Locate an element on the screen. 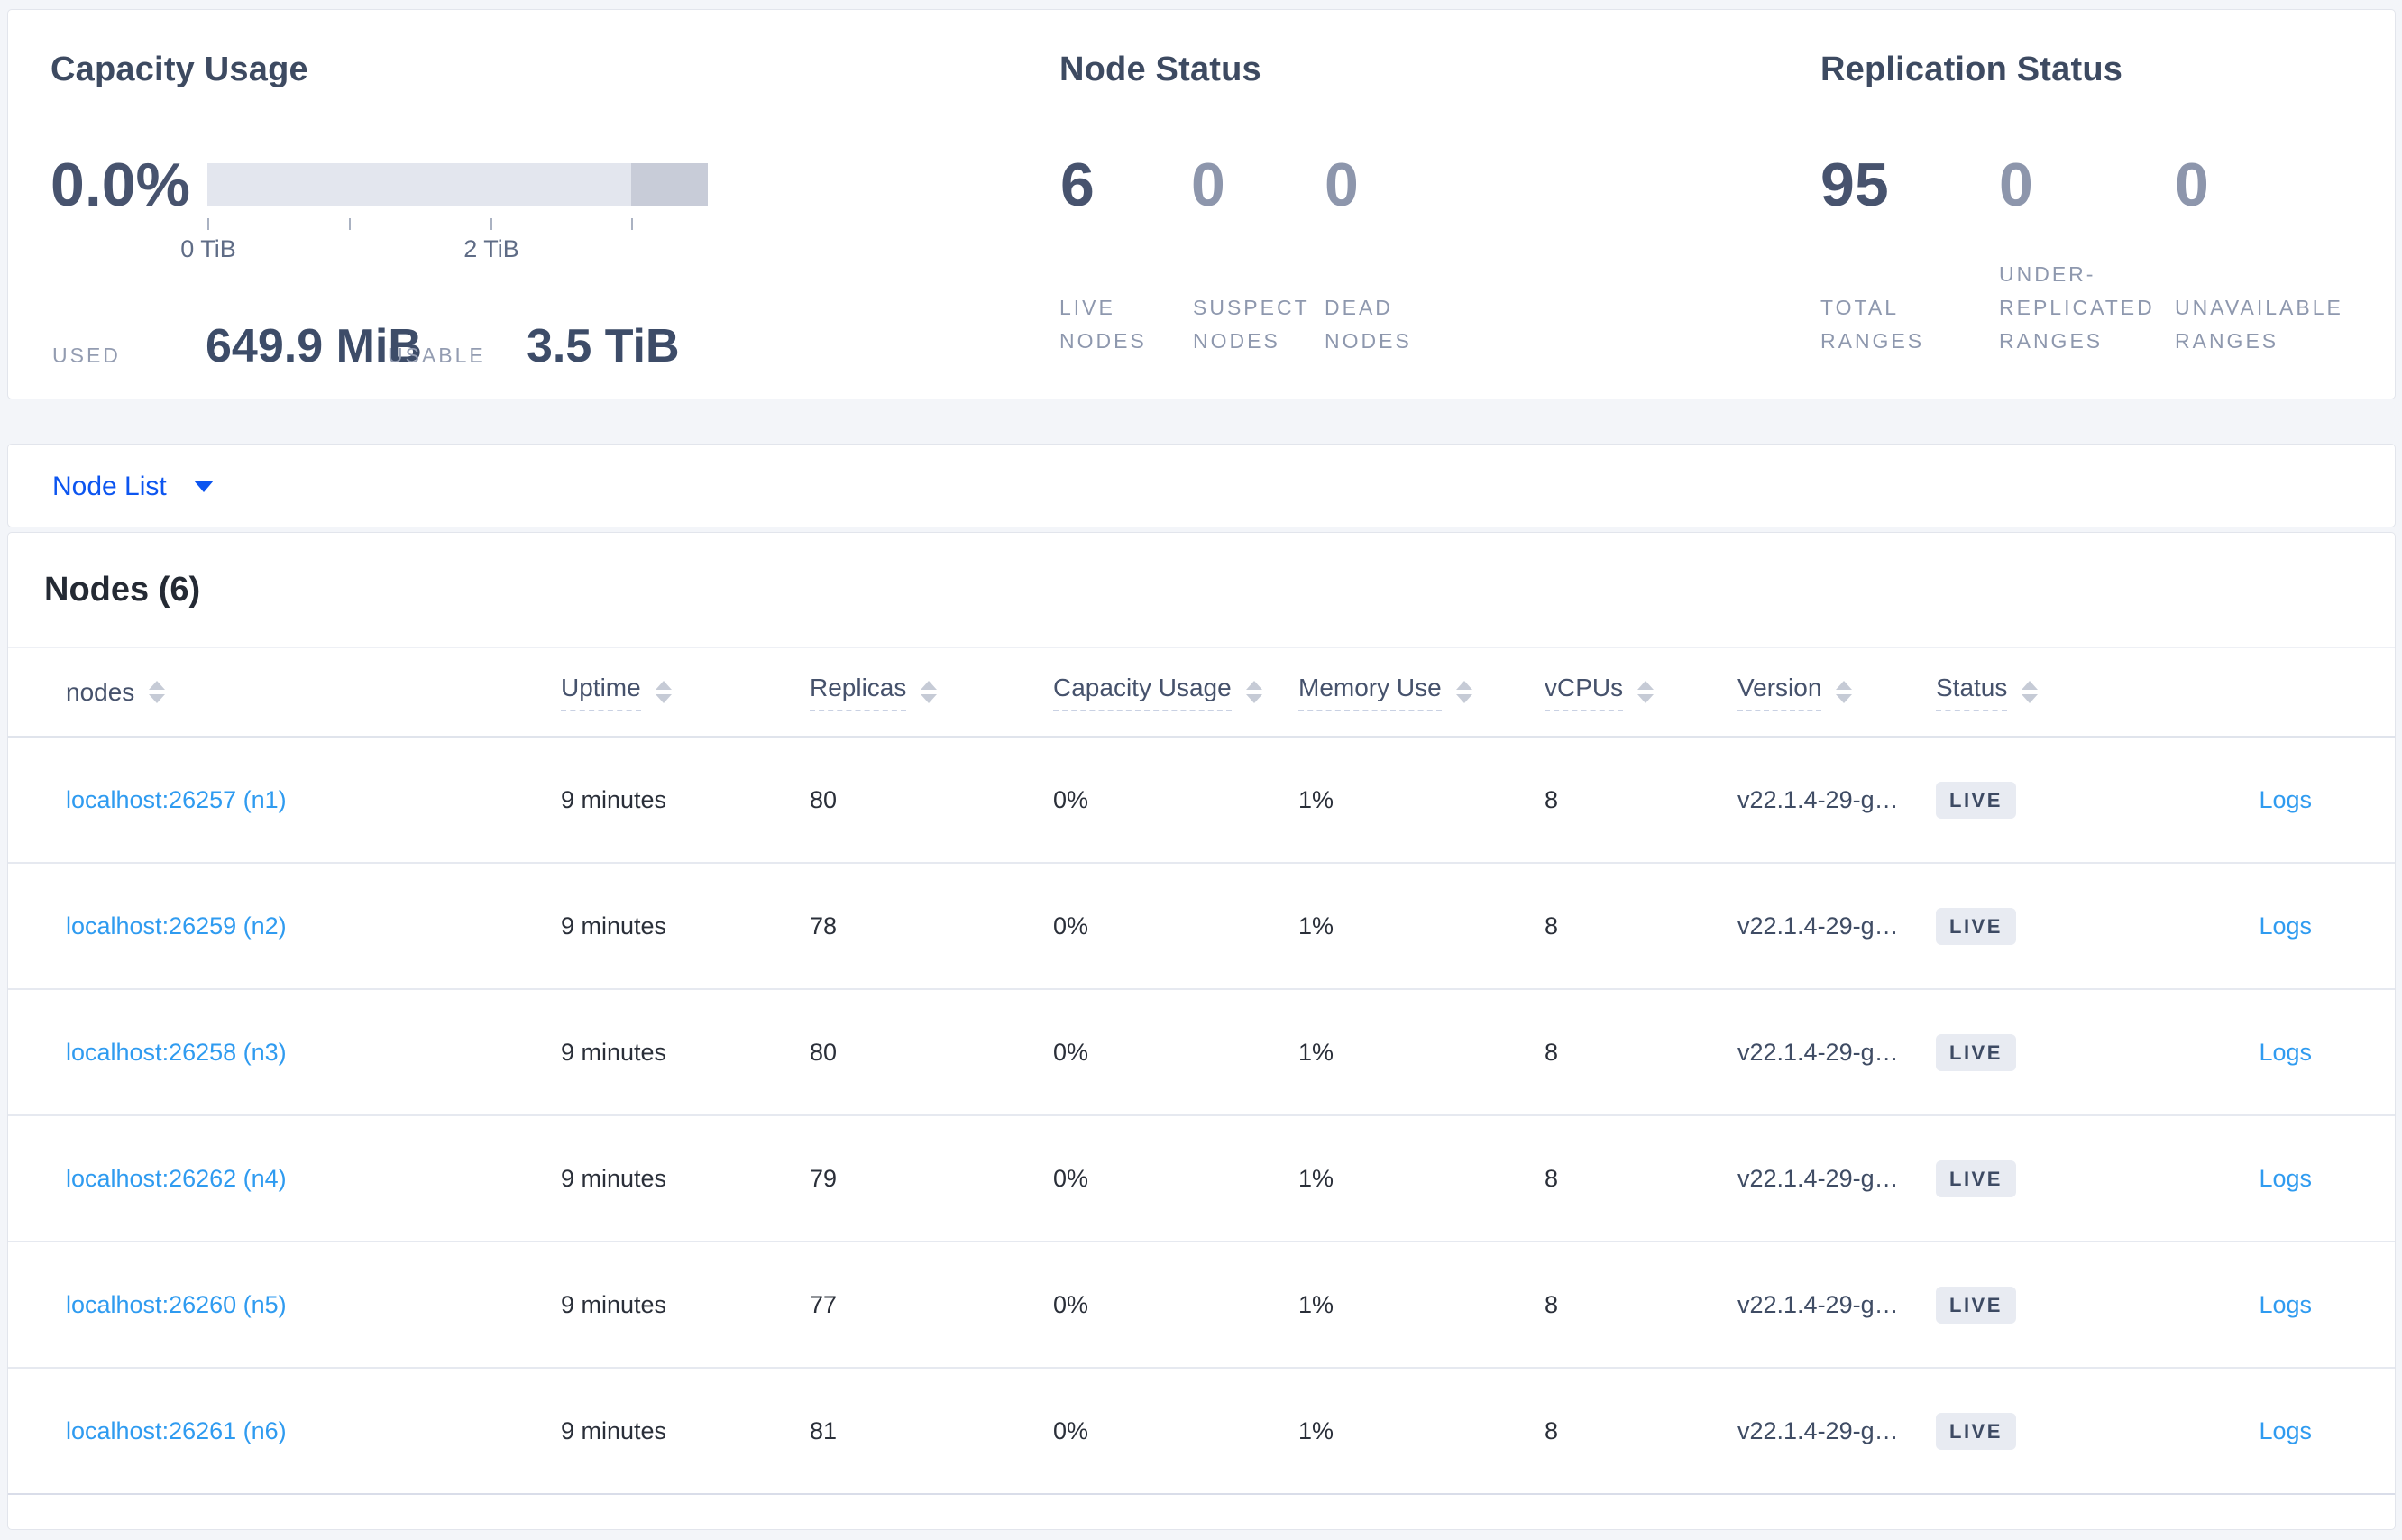  chevron-down-icon is located at coordinates (203, 487).